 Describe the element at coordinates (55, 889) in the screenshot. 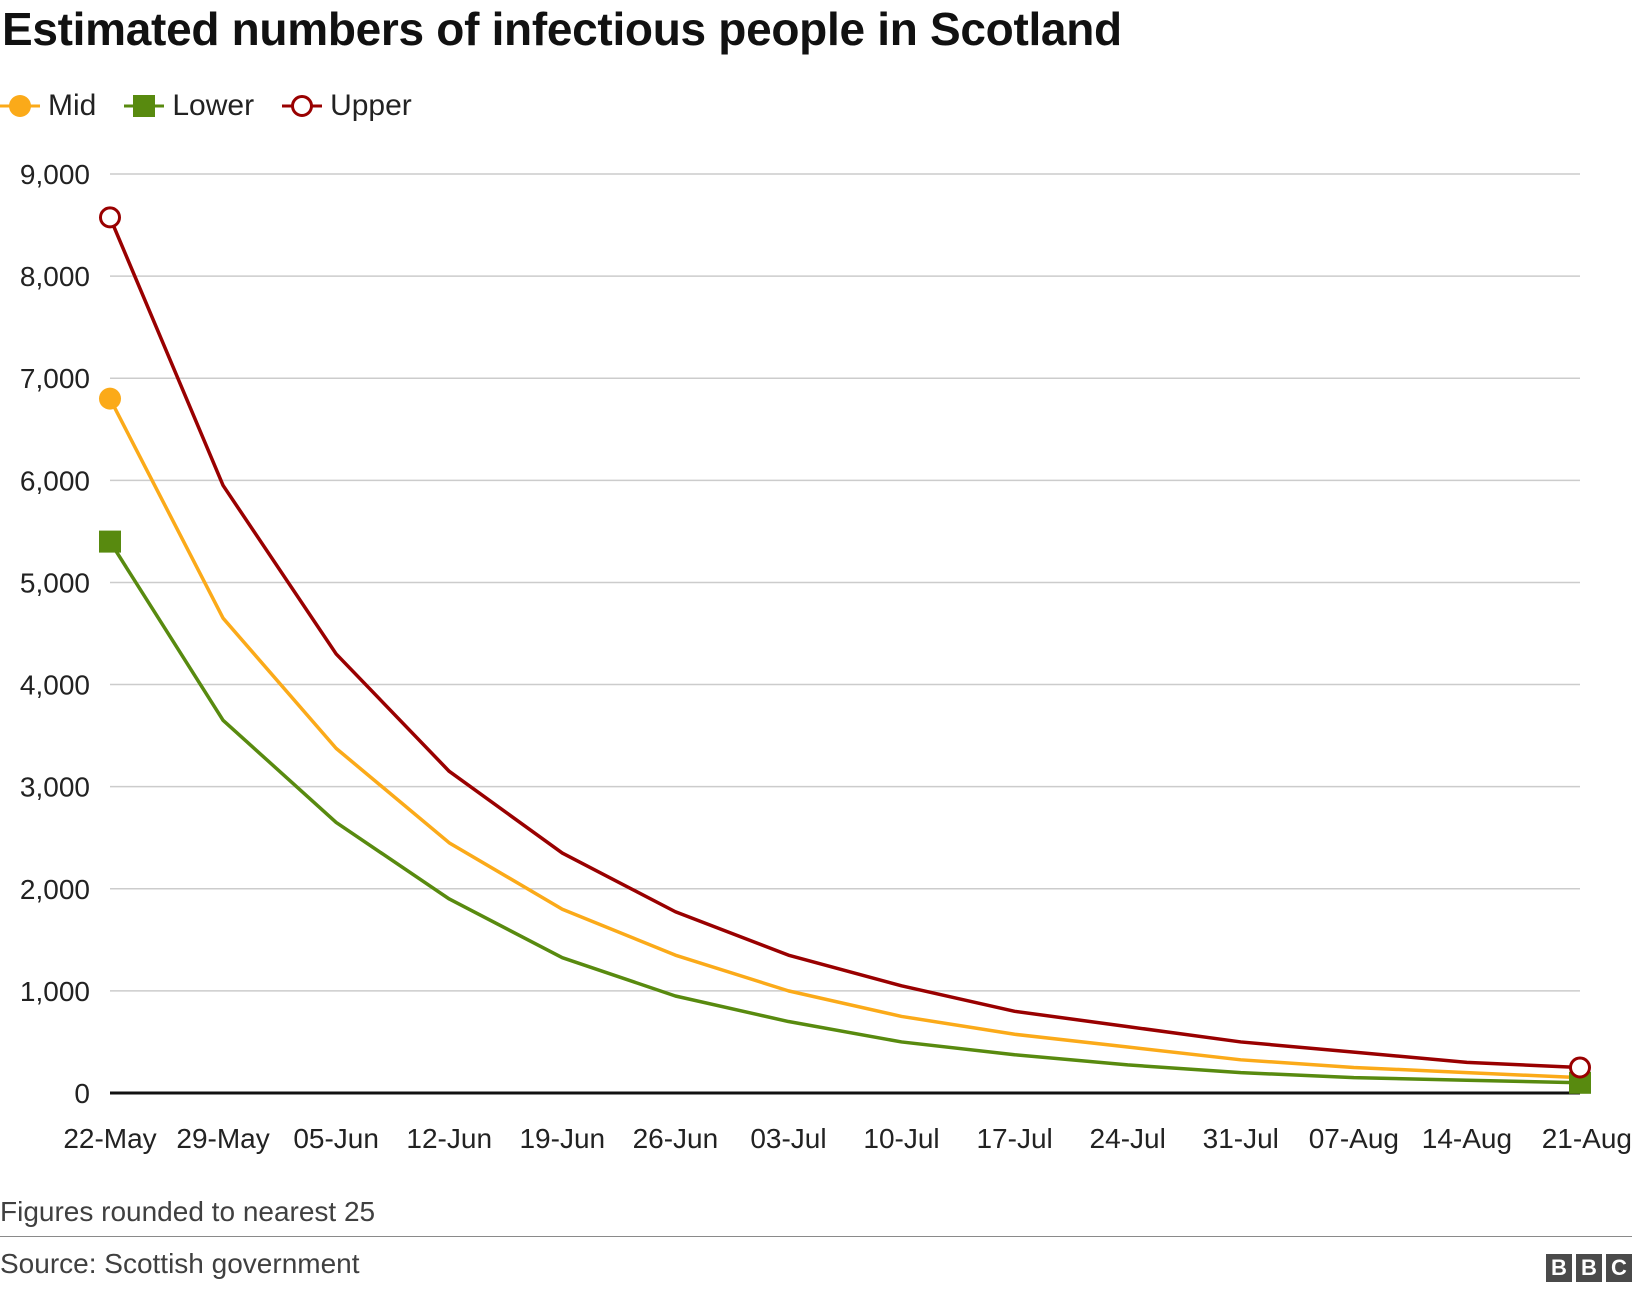

I see `y-tick-label: 2,000` at that location.